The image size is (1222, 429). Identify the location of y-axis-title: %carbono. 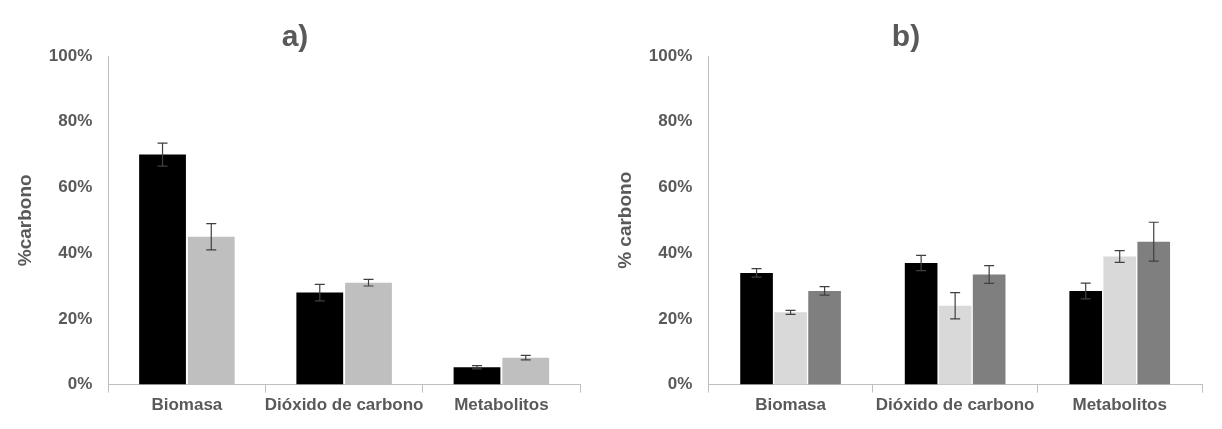
(24, 220).